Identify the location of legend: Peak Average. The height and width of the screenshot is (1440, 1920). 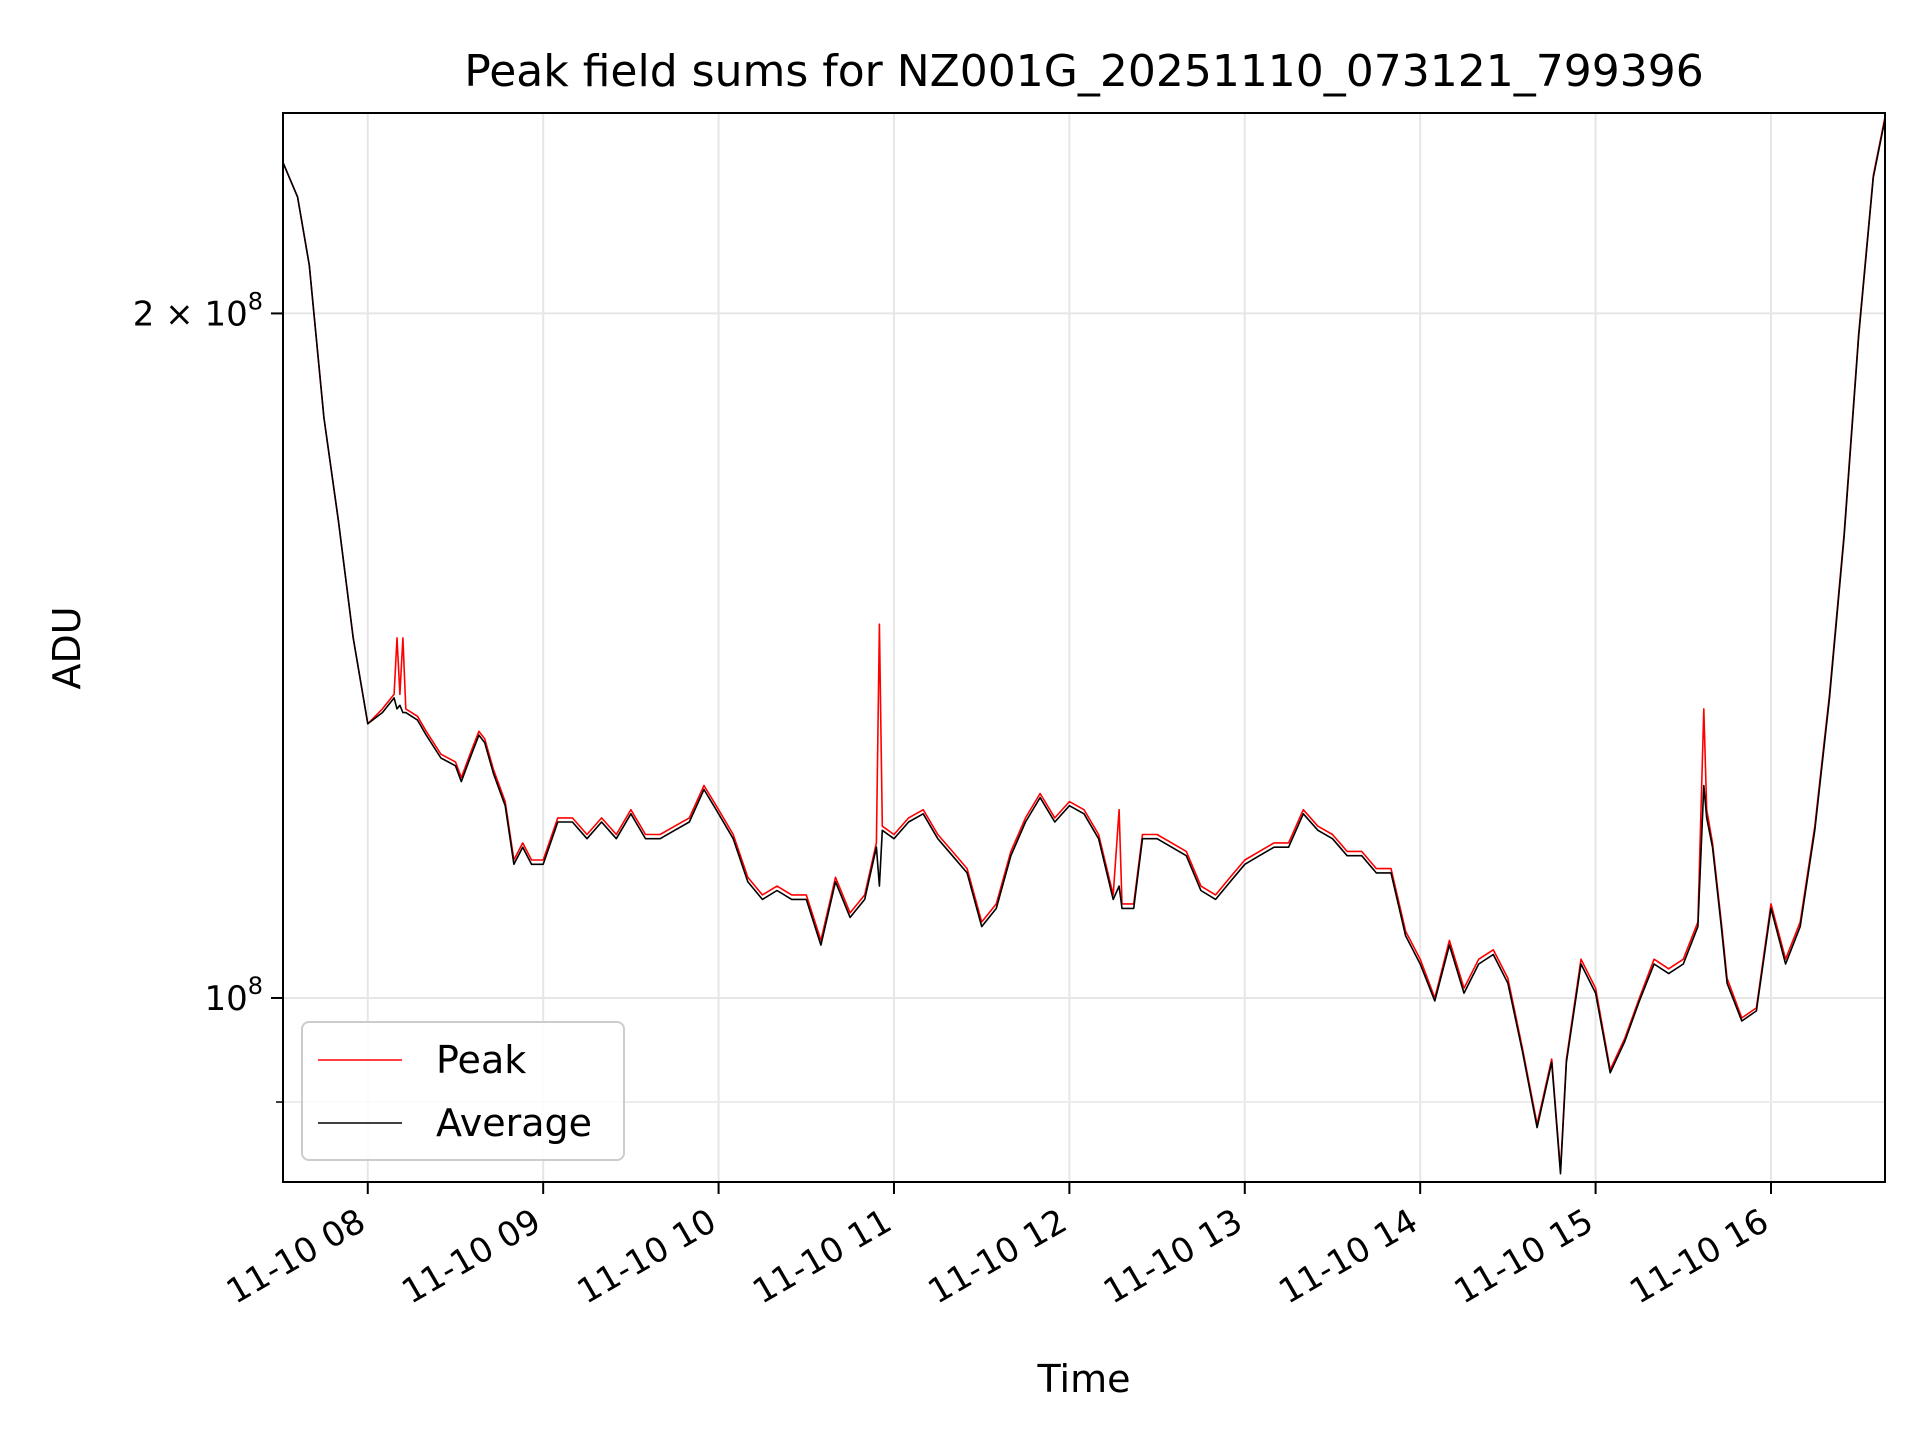
(463, 1091).